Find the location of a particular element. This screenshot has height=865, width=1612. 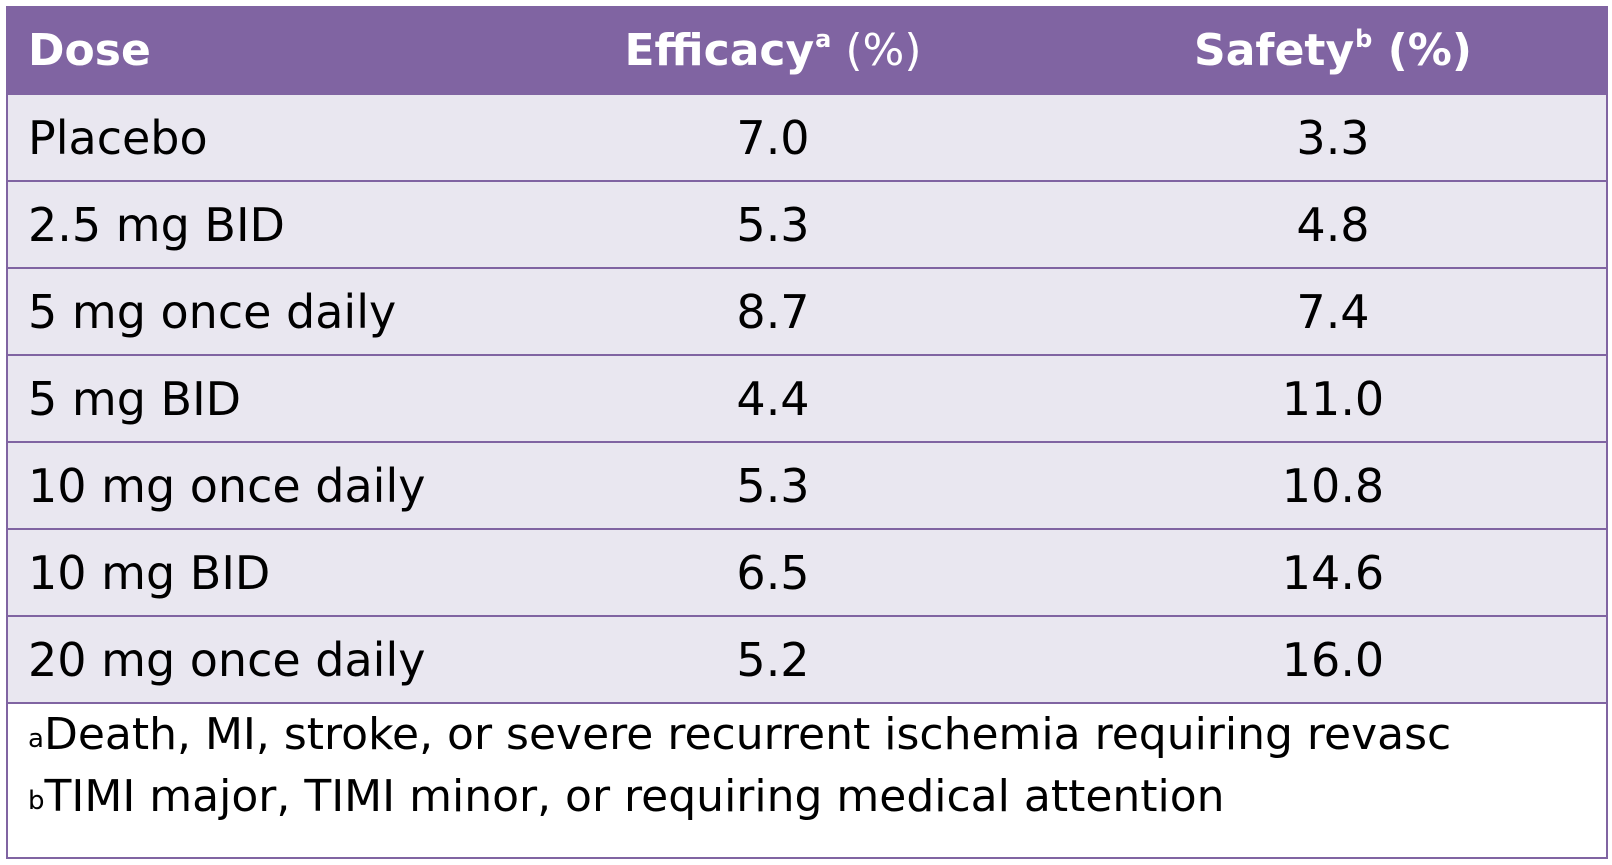

cell-efficacy: 4.4 is located at coordinates (773, 398).